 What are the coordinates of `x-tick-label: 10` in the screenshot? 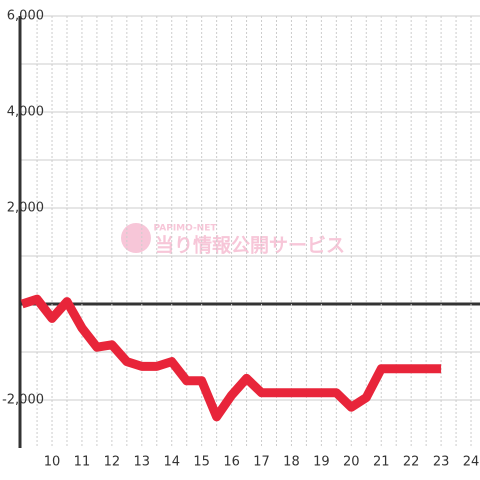 It's located at (52, 462).